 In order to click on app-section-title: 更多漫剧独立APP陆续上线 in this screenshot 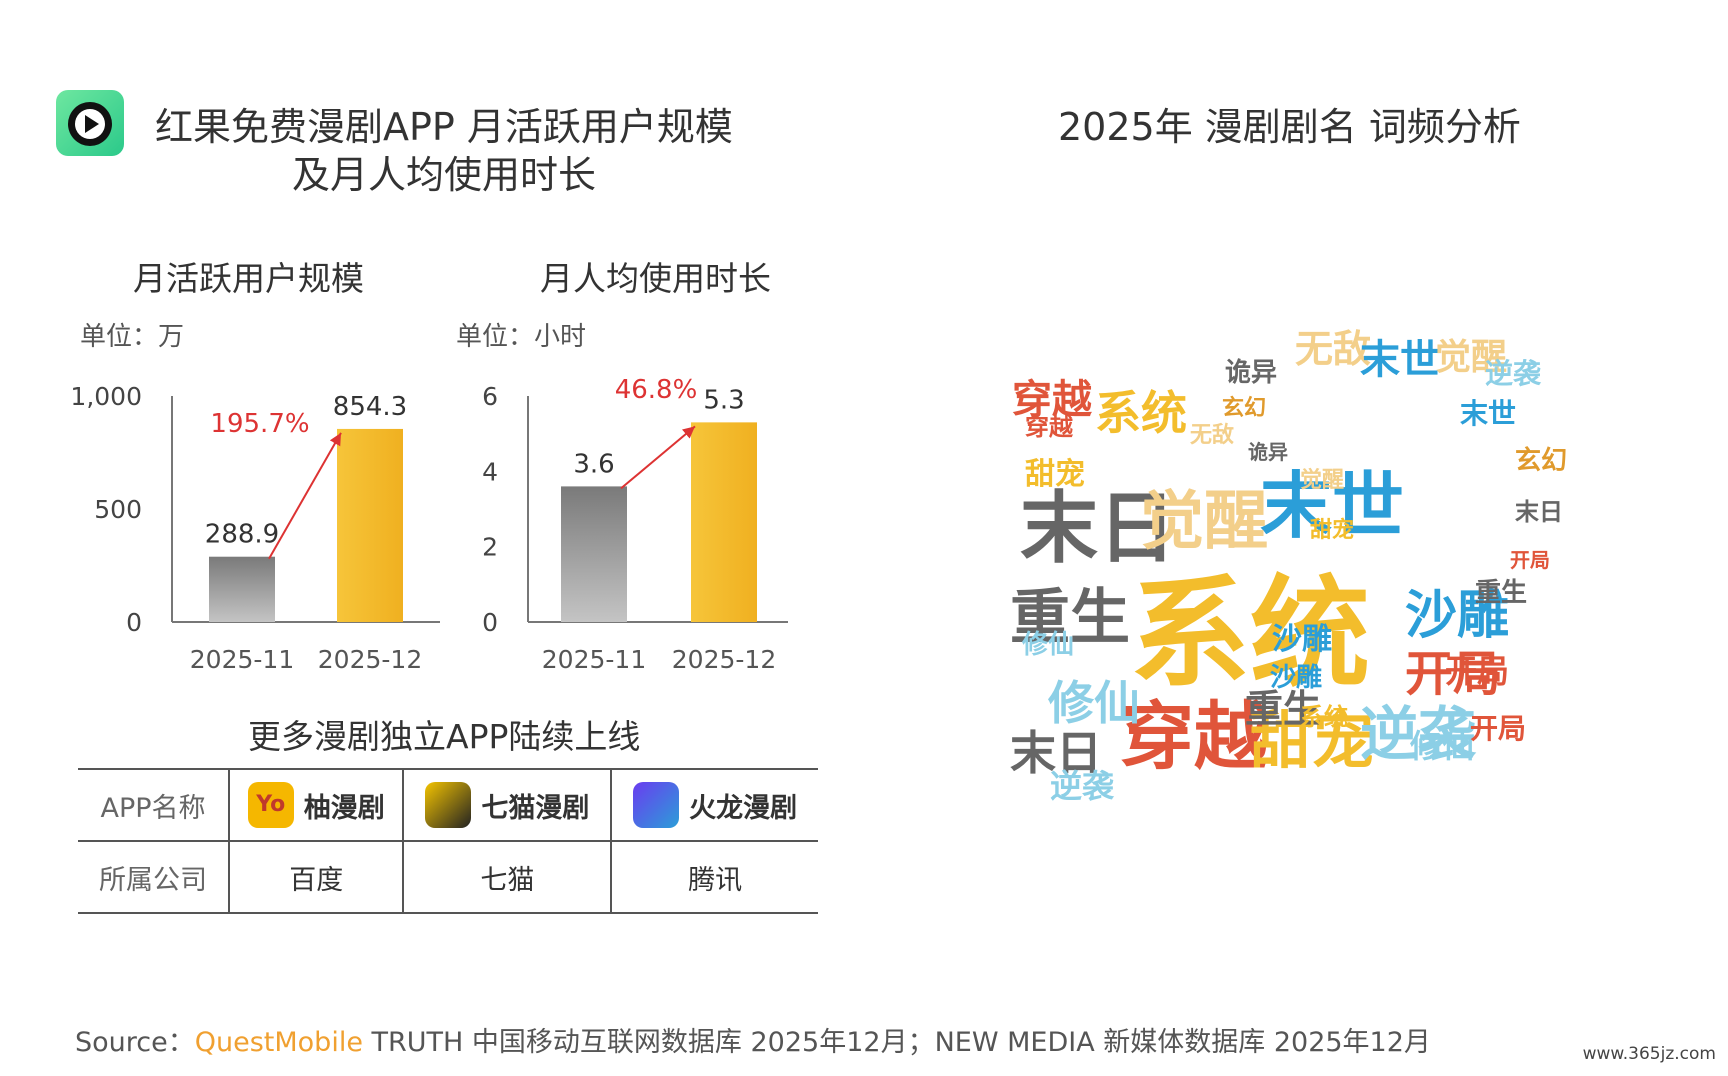, I will do `click(444, 736)`.